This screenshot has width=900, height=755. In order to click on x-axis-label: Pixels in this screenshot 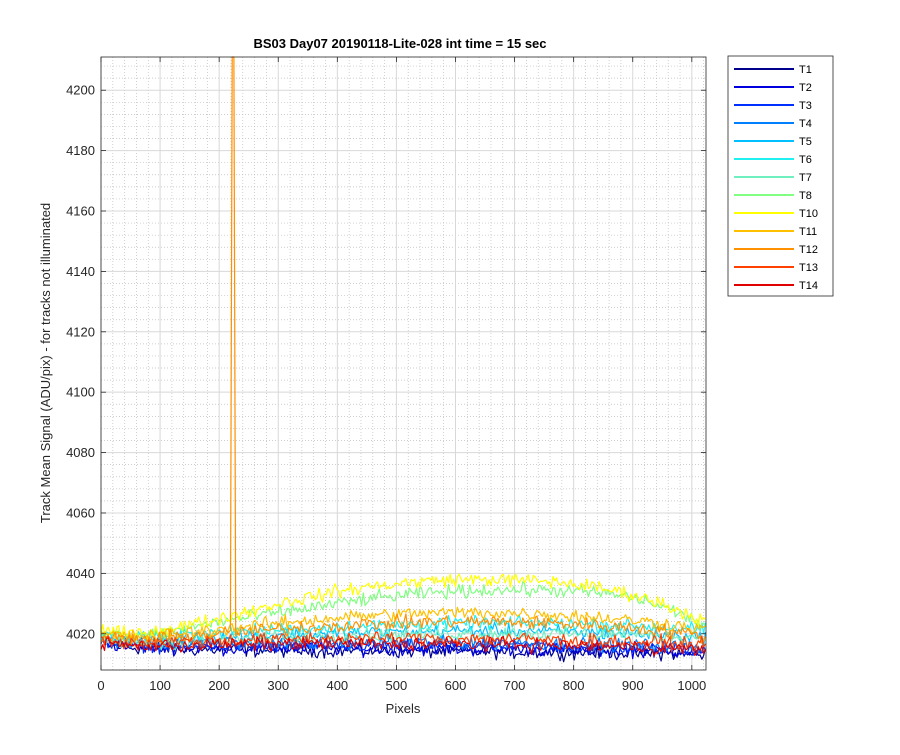, I will do `click(403, 708)`.